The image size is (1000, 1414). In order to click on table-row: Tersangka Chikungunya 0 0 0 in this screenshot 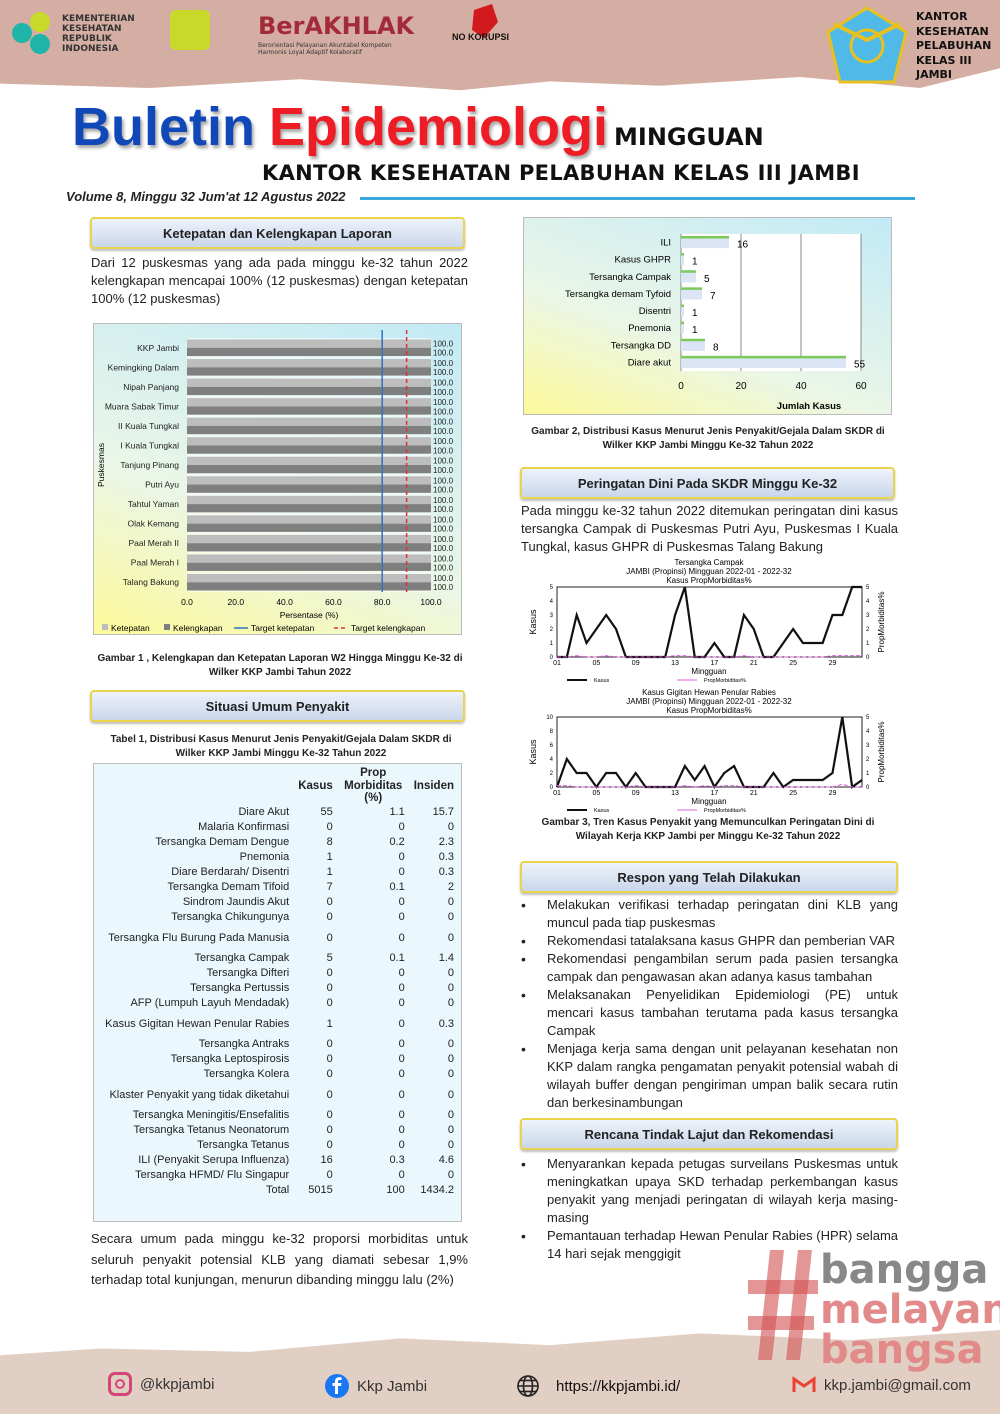, I will do `click(277, 917)`.